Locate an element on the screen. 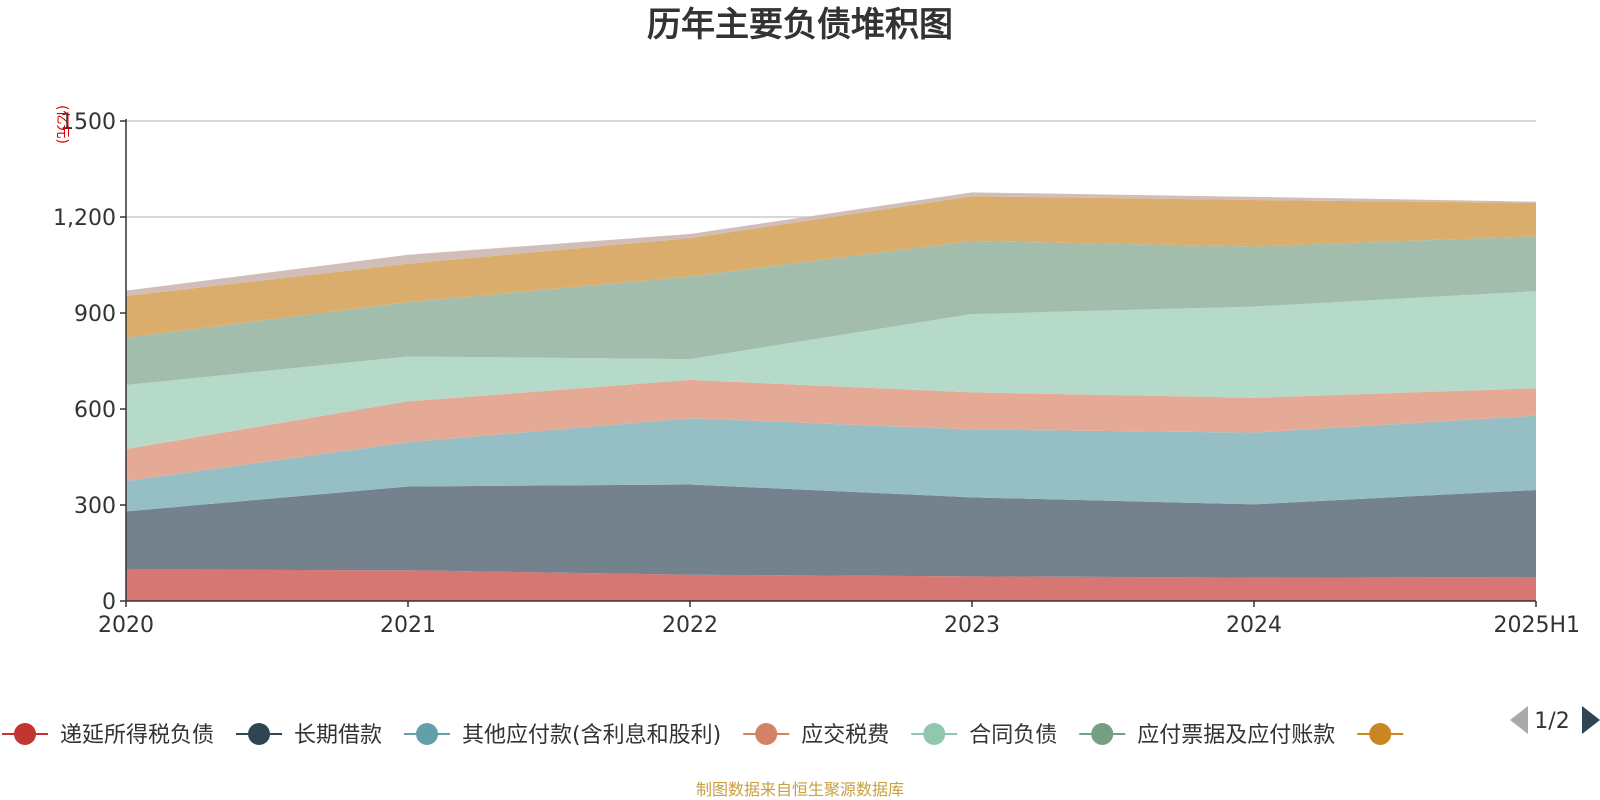  legend-item-2: 其他应付款(含利息和股利) is located at coordinates (562, 735).